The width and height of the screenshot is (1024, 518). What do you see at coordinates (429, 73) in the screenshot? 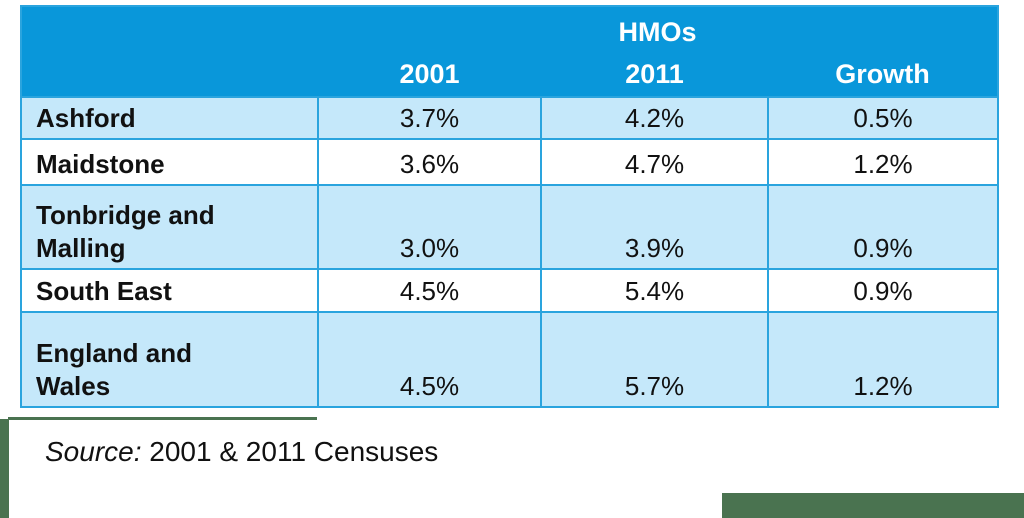
I see `column-header-2001: 2001` at bounding box center [429, 73].